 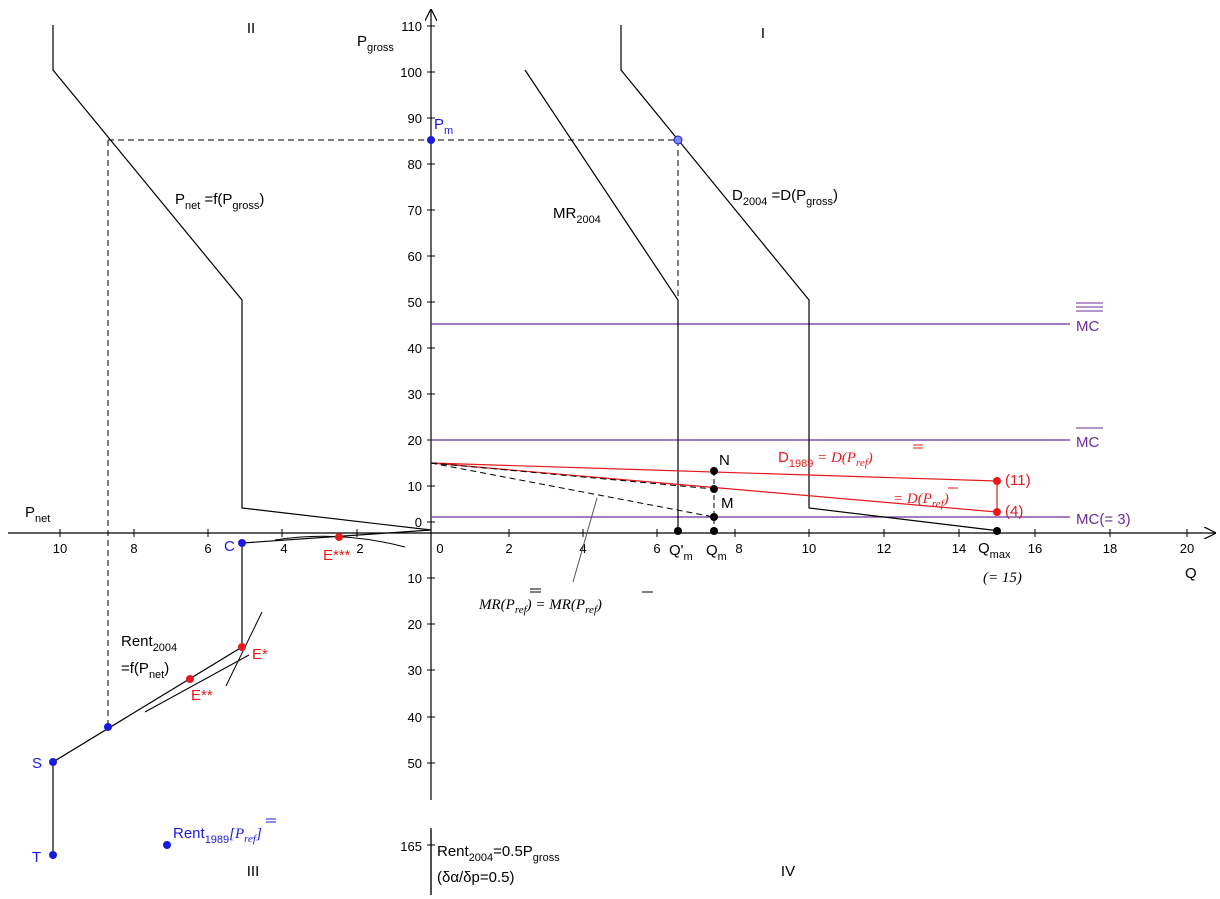 I want to click on tick-y-0: 0, so click(x=418, y=522).